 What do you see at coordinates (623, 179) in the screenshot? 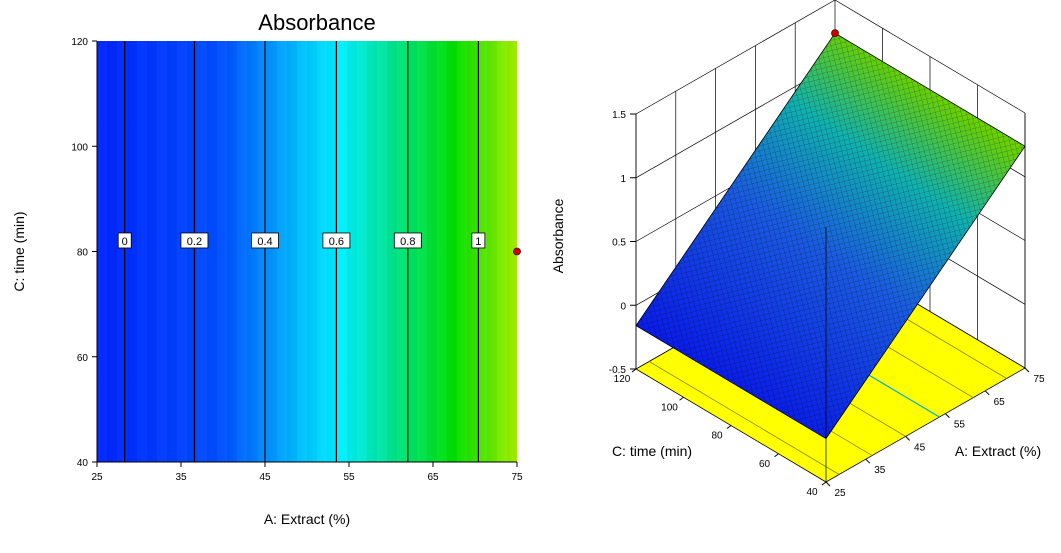
I see `surface-z-tick-label: 1` at bounding box center [623, 179].